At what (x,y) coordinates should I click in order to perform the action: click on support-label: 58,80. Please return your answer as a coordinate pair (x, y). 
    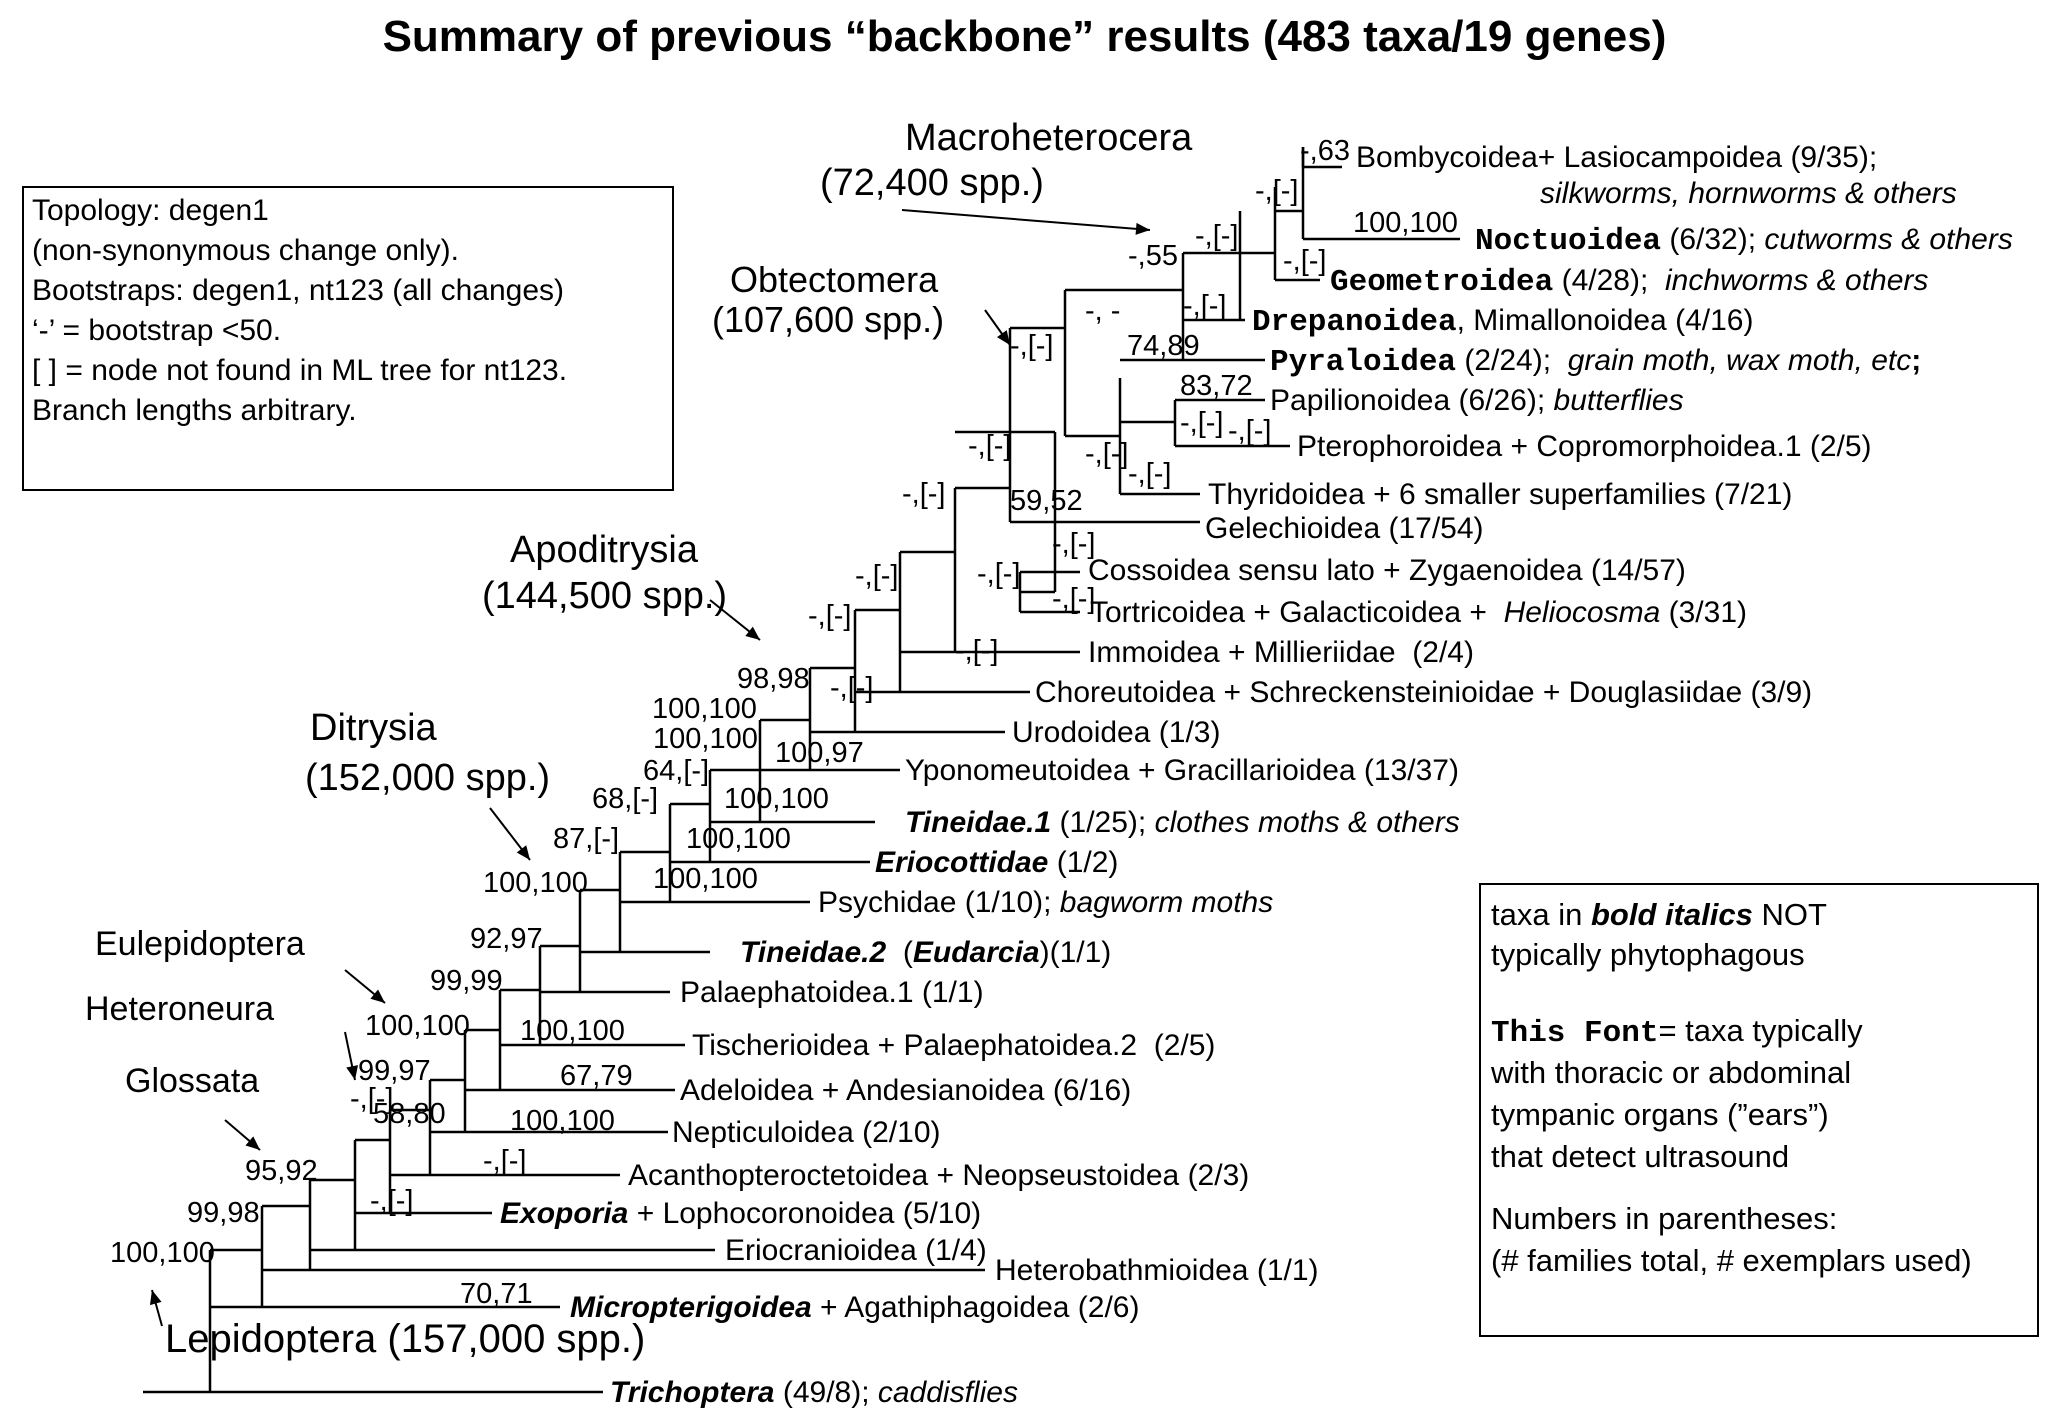
    Looking at the image, I should click on (409, 1114).